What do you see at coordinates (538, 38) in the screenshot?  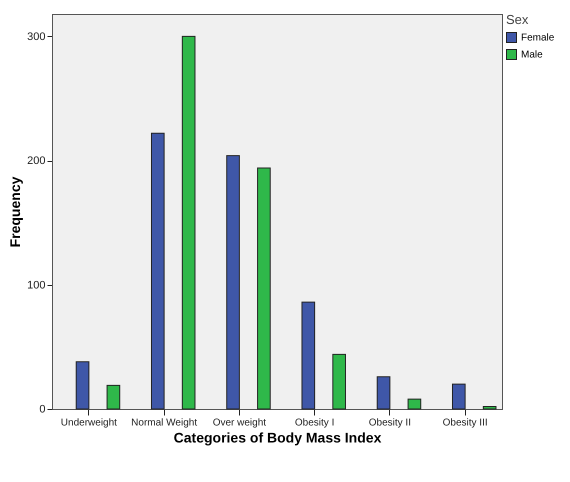 I see `legend-label: Female` at bounding box center [538, 38].